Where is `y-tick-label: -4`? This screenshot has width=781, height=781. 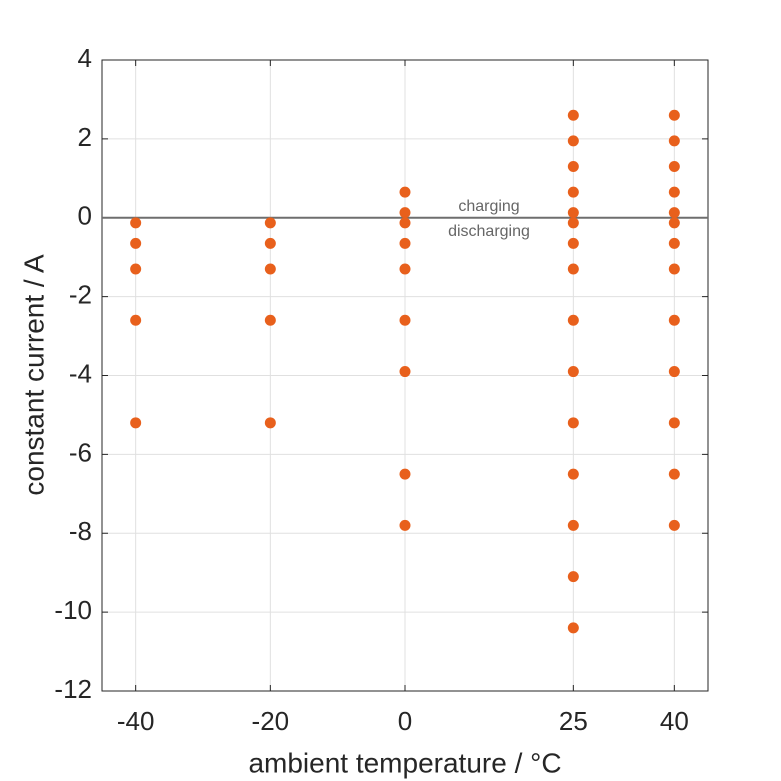
y-tick-label: -4 is located at coordinates (80, 373).